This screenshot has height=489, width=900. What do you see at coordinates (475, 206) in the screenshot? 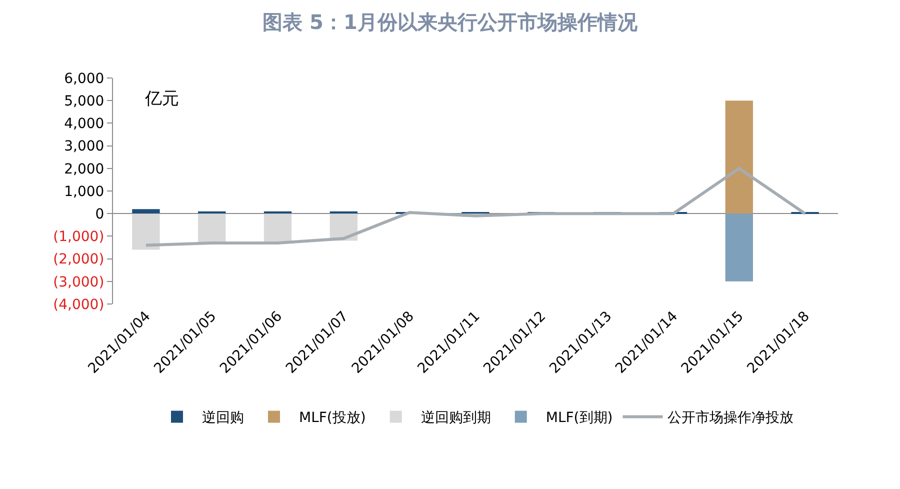
I see `line-series` at bounding box center [475, 206].